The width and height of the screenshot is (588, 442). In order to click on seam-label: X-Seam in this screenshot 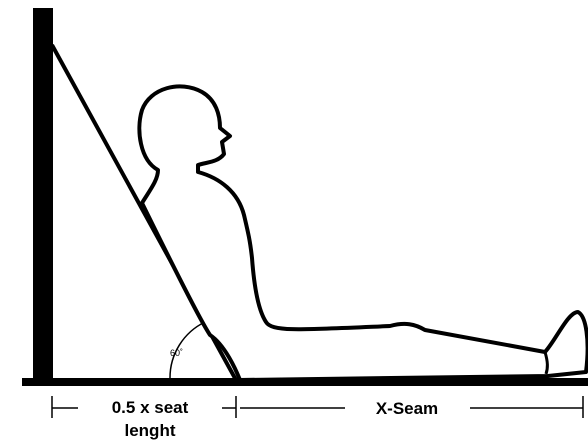, I will do `click(407, 408)`.